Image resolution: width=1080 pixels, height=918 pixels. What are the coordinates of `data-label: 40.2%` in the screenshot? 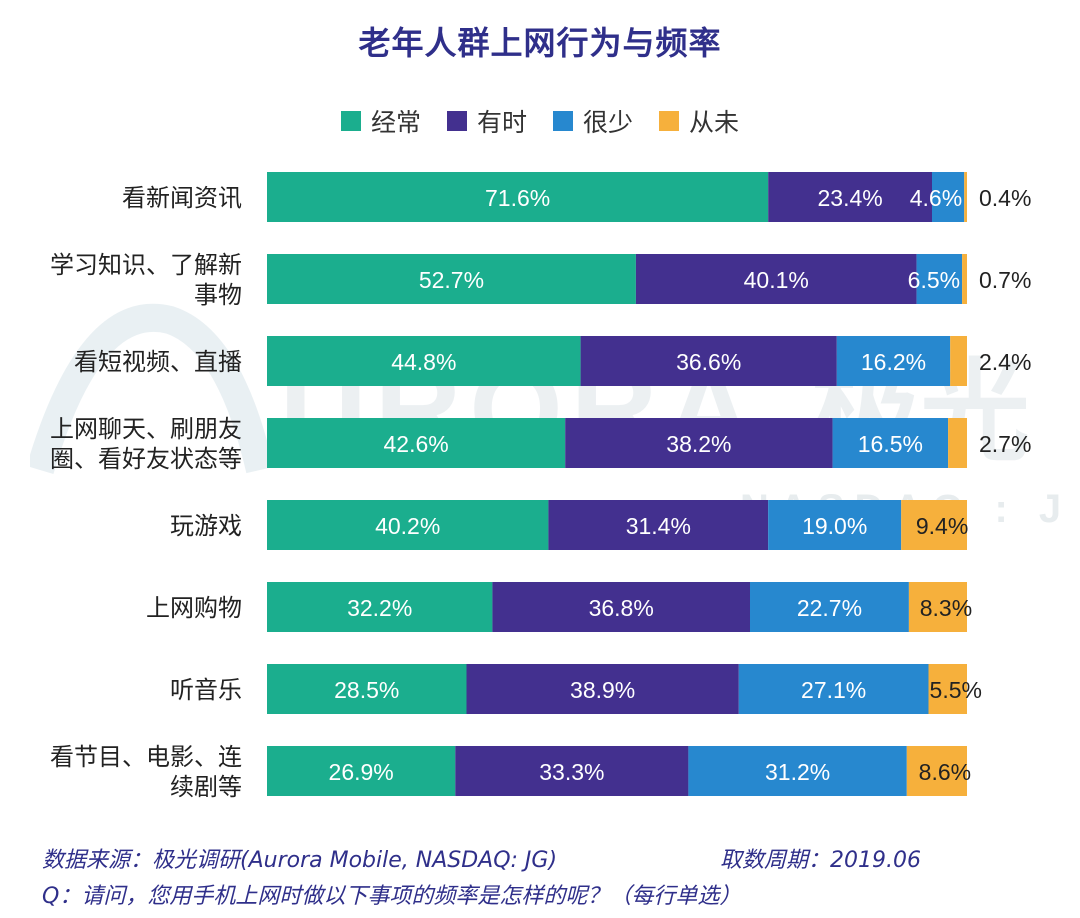 It's located at (407, 526).